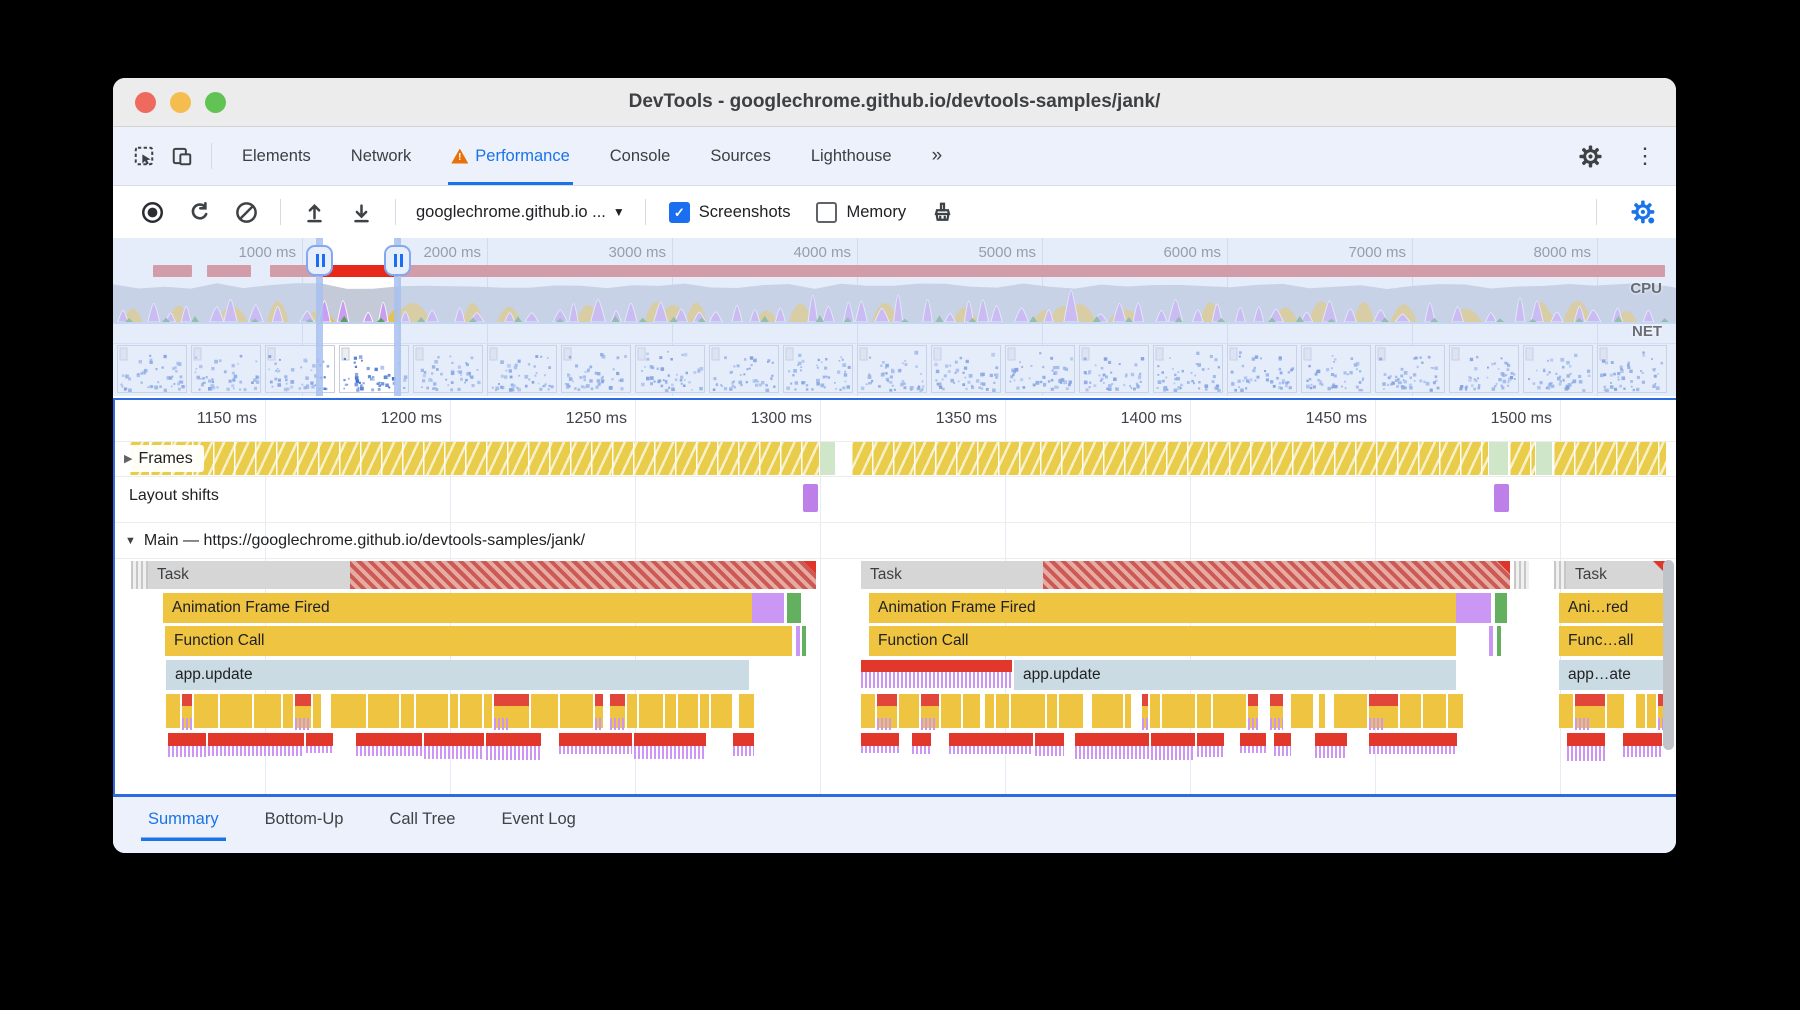 The height and width of the screenshot is (1010, 1800). What do you see at coordinates (422, 818) in the screenshot?
I see `tab-call-tree: Call Tree` at bounding box center [422, 818].